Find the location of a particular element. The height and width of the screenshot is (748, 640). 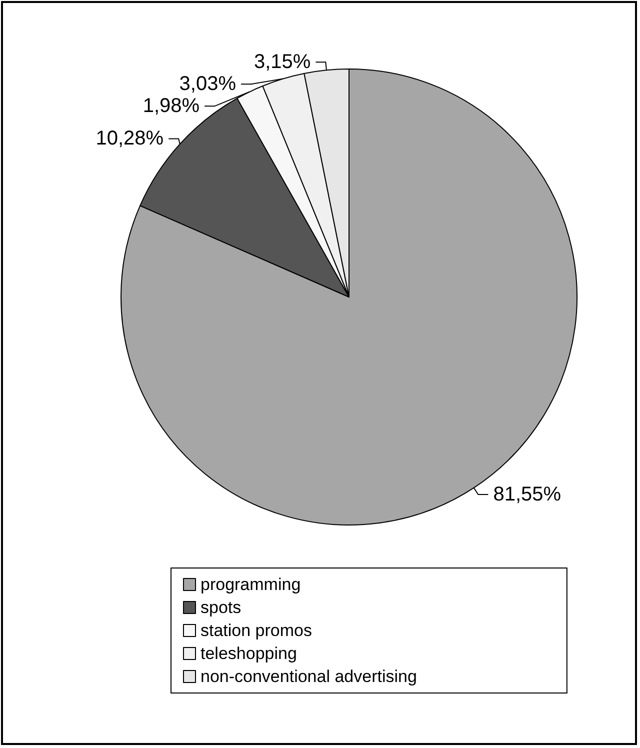

legend-label: station promos is located at coordinates (256, 630).